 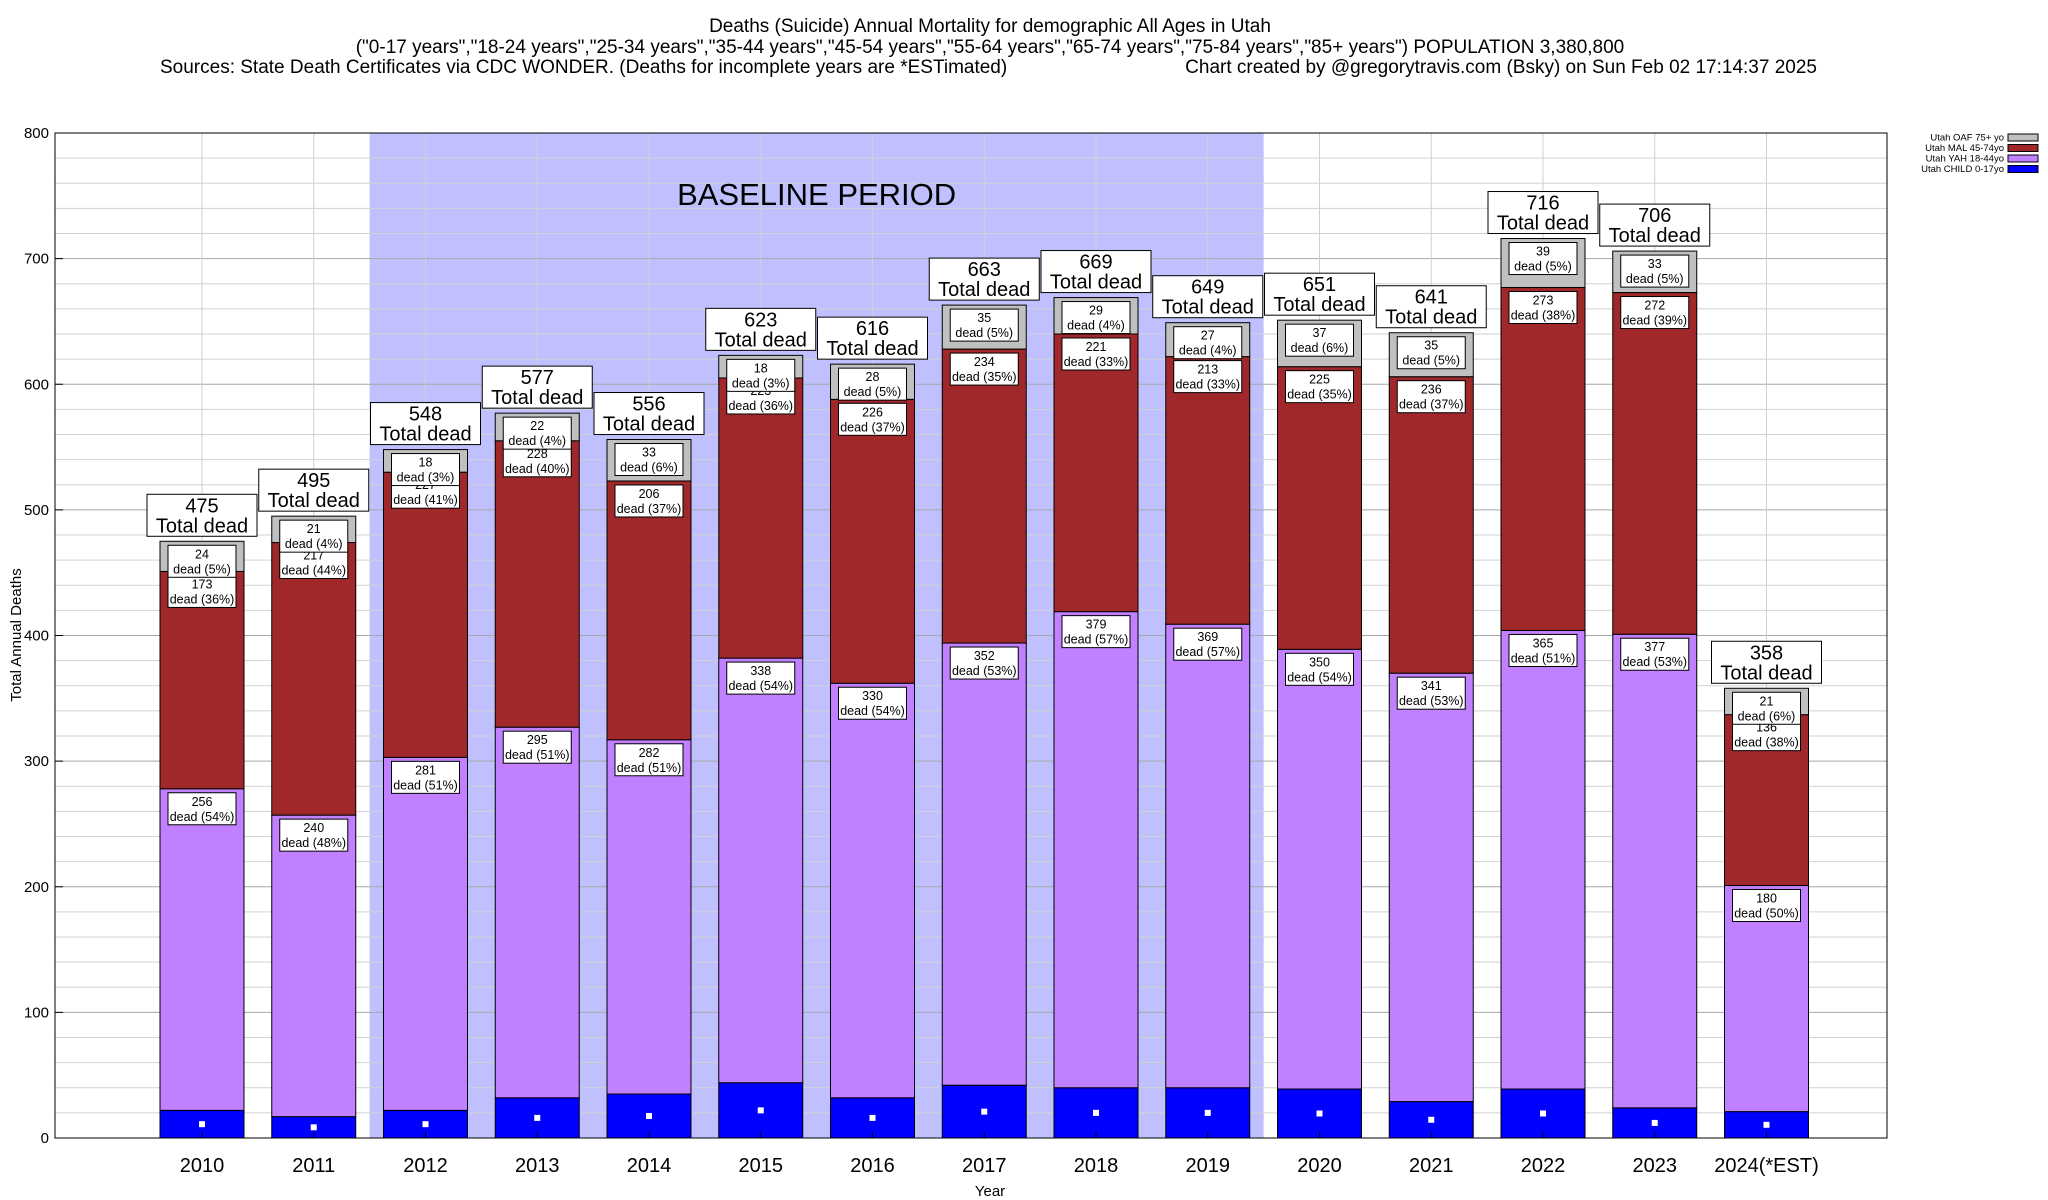 I want to click on total-value-label: 616, so click(x=872, y=329).